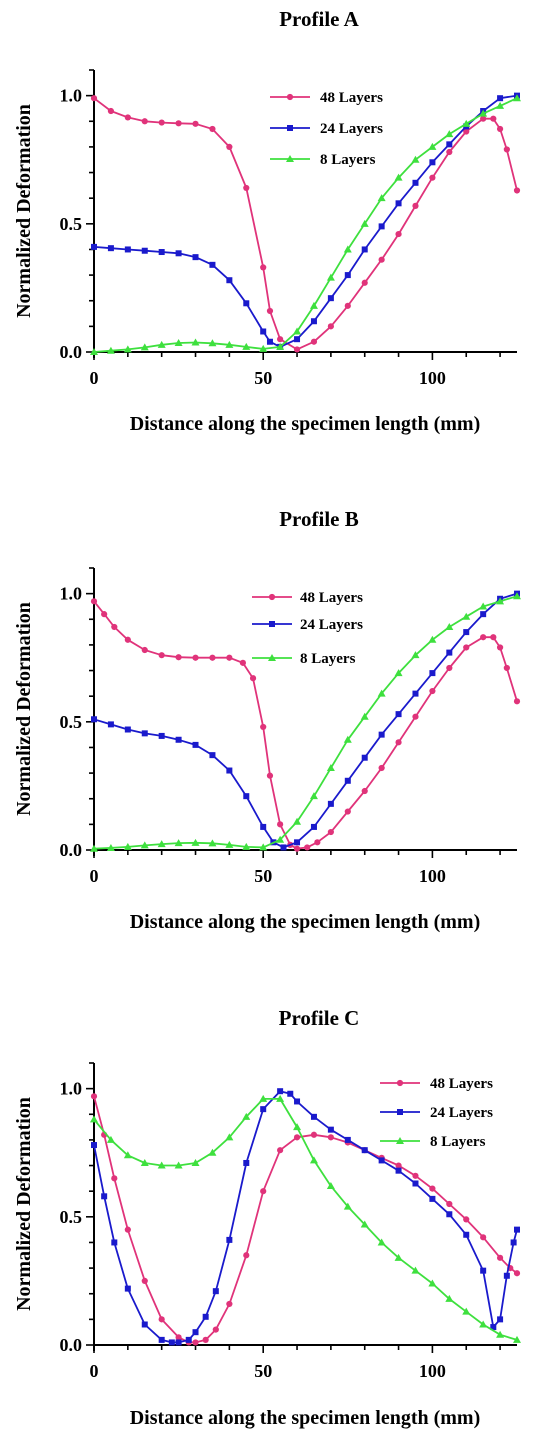 This screenshot has width=550, height=1443. What do you see at coordinates (319, 1018) in the screenshot?
I see `chart-title: Profile C` at bounding box center [319, 1018].